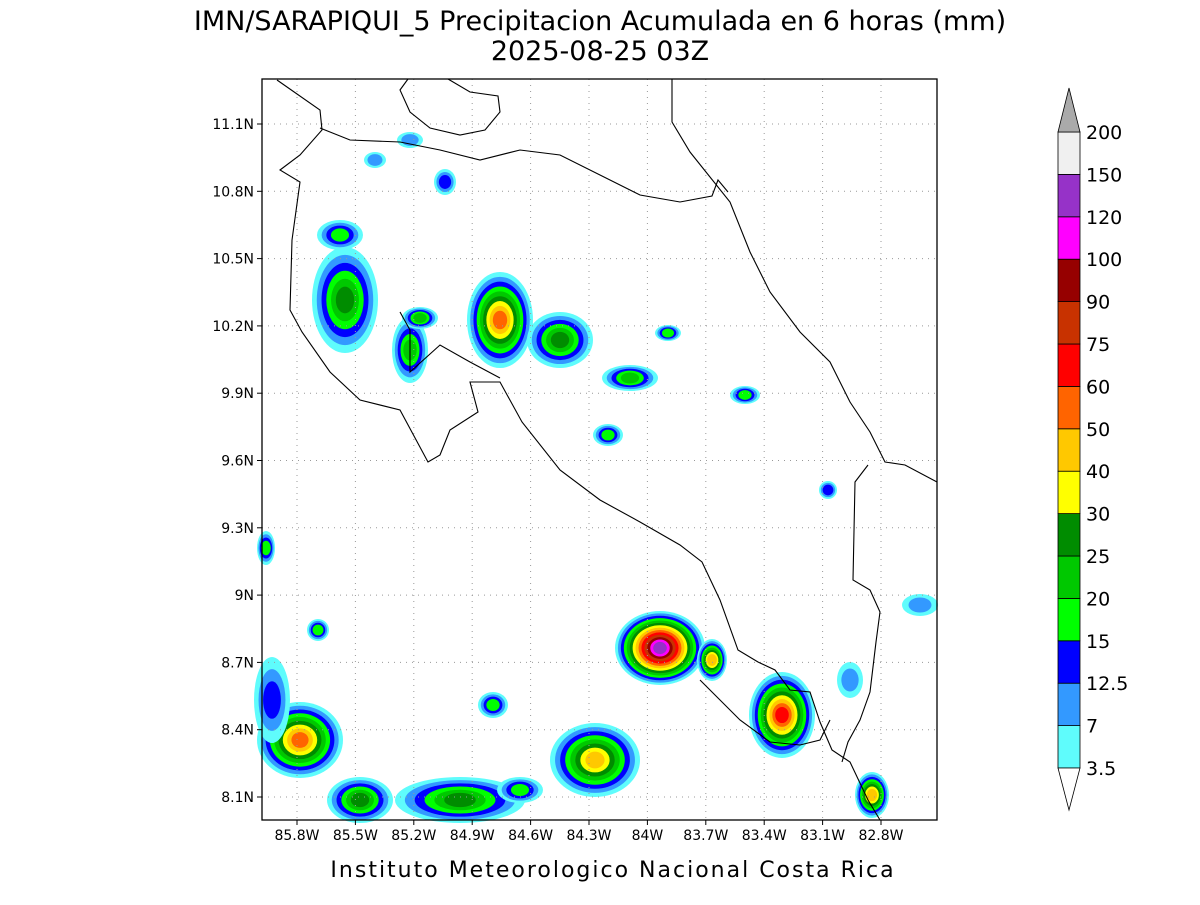  Describe the element at coordinates (237, 798) in the screenshot. I see `lat-tick-label: 8.1N` at that location.